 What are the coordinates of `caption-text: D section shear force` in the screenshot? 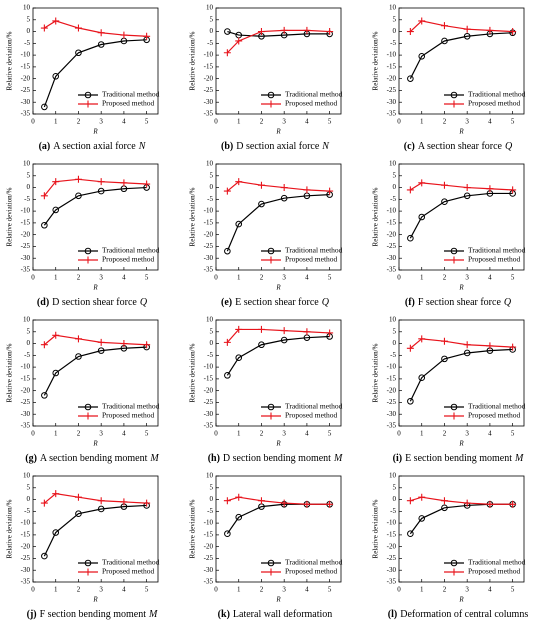 It's located at (94, 302).